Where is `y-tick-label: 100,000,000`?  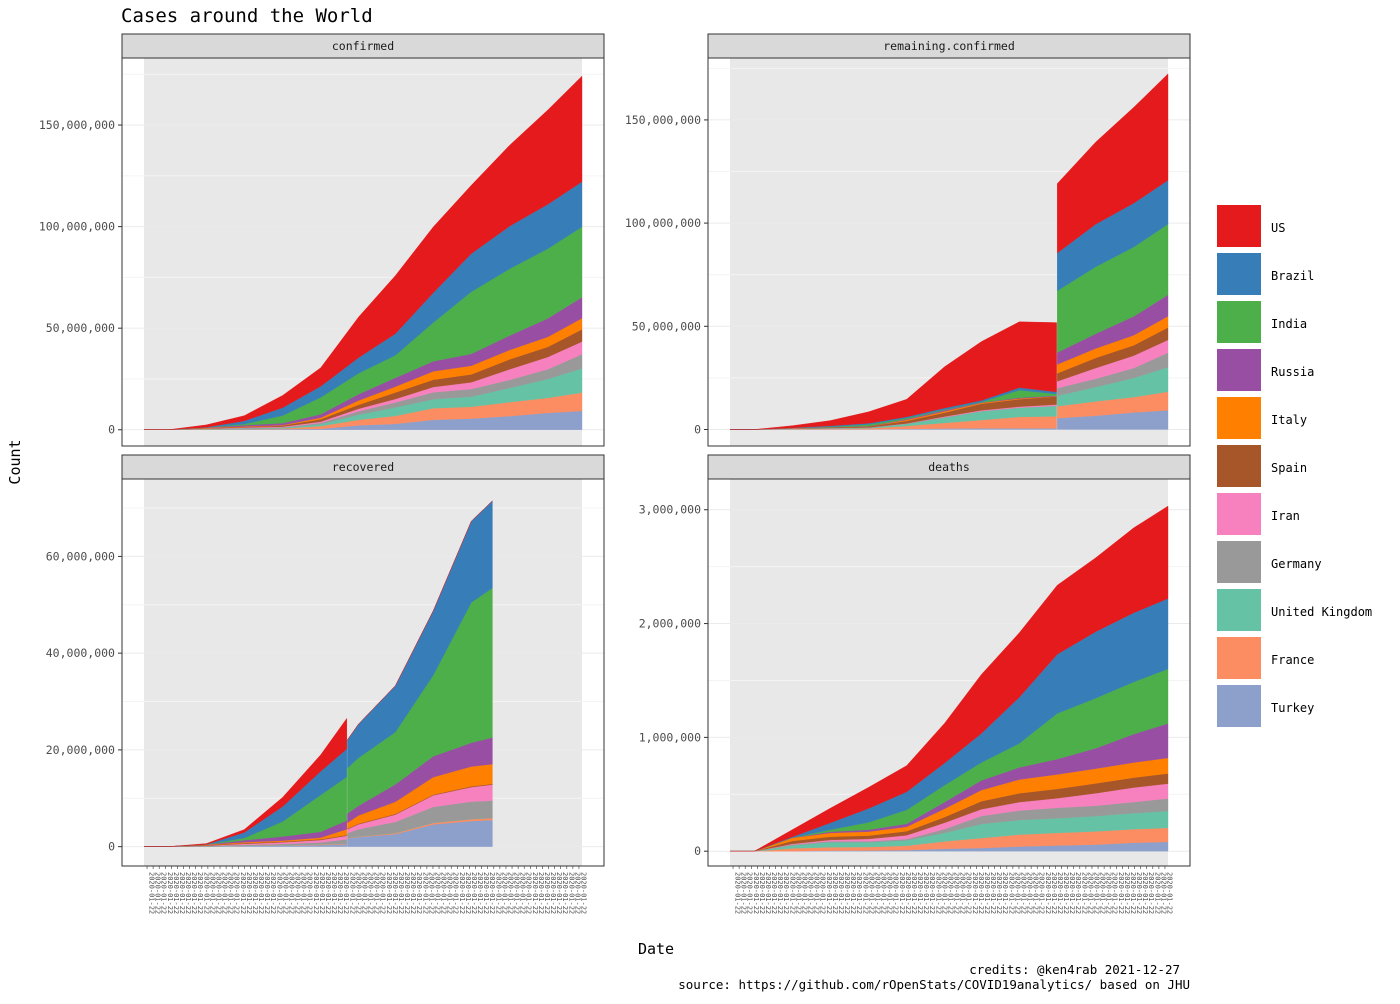
y-tick-label: 100,000,000 is located at coordinates (77, 227).